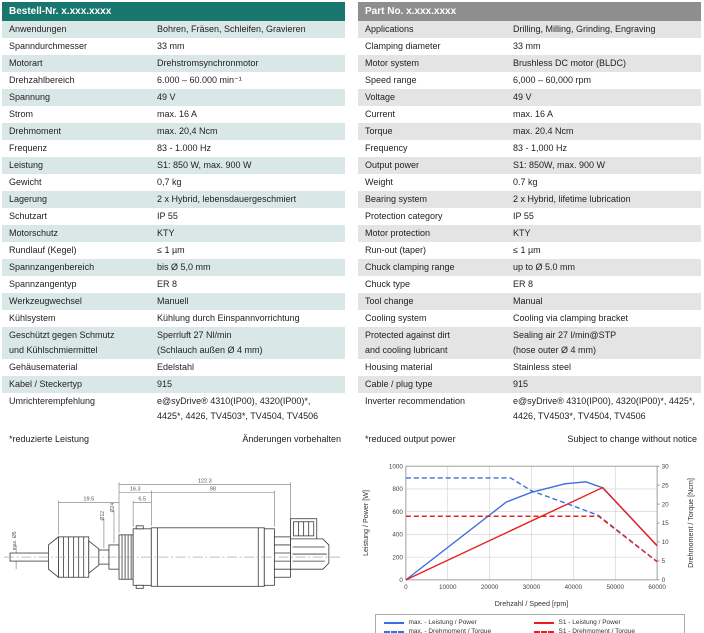 The height and width of the screenshot is (633, 704). I want to click on spec-value: KTY, so click(522, 233).